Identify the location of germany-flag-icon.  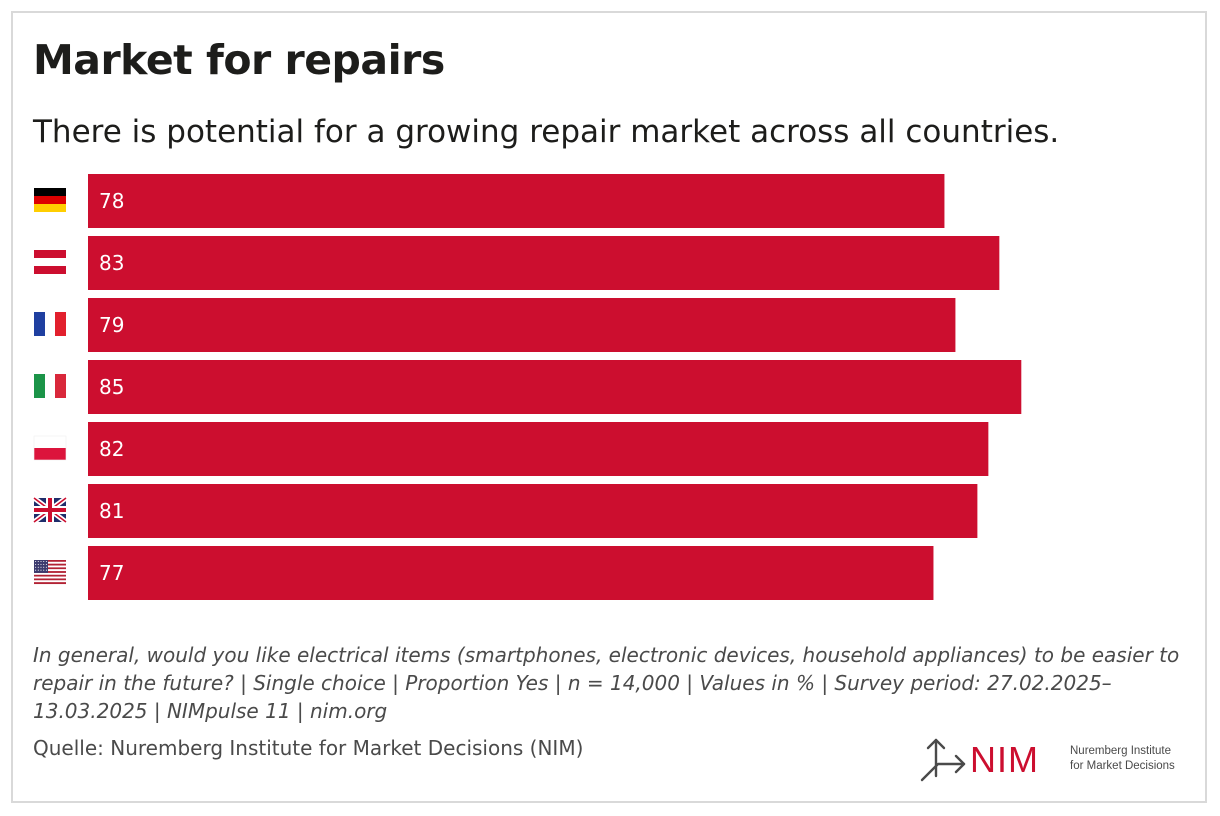
(50, 200).